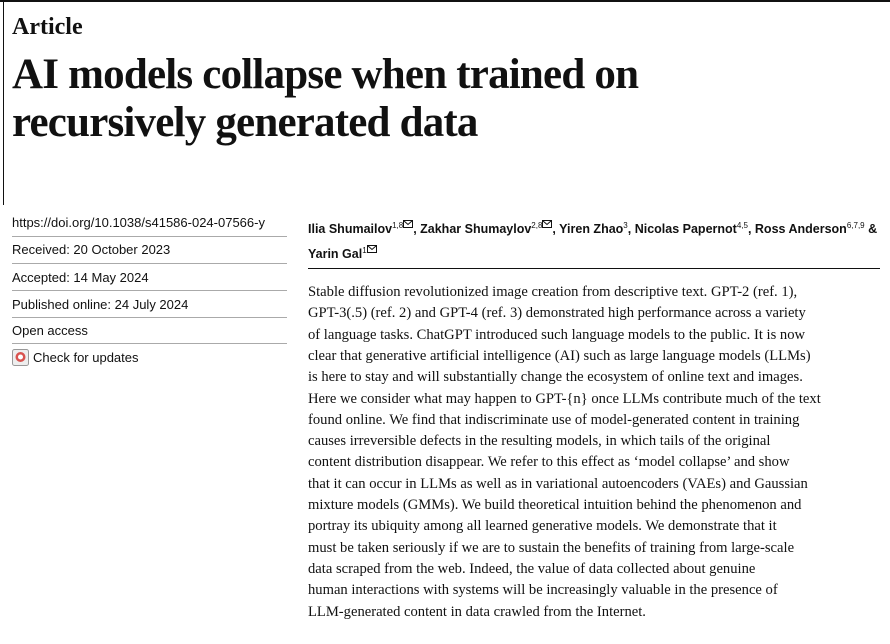 The height and width of the screenshot is (644, 890). Describe the element at coordinates (476, 229) in the screenshot. I see `author-name: Zakhar Shumaylov` at that location.